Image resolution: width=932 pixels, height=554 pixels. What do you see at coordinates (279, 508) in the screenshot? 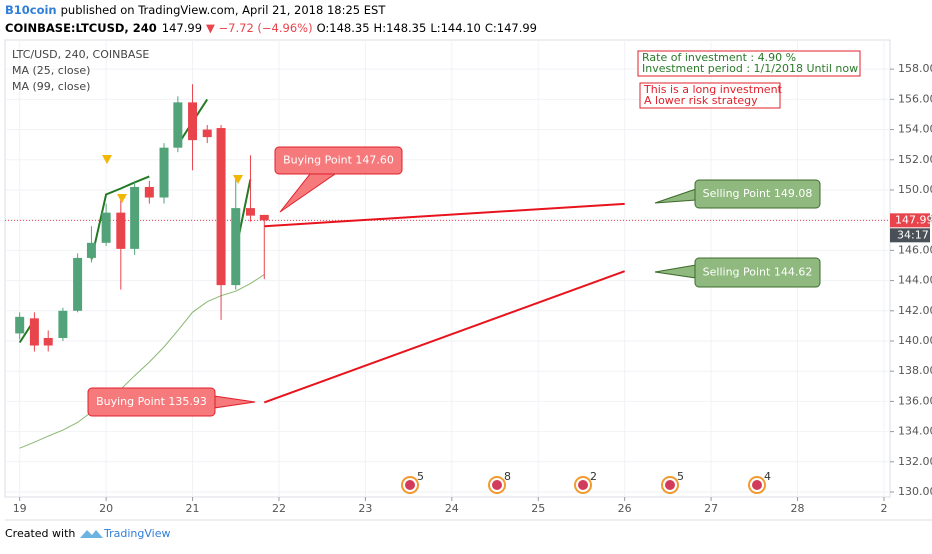
I see `x-tick-label: 22` at bounding box center [279, 508].